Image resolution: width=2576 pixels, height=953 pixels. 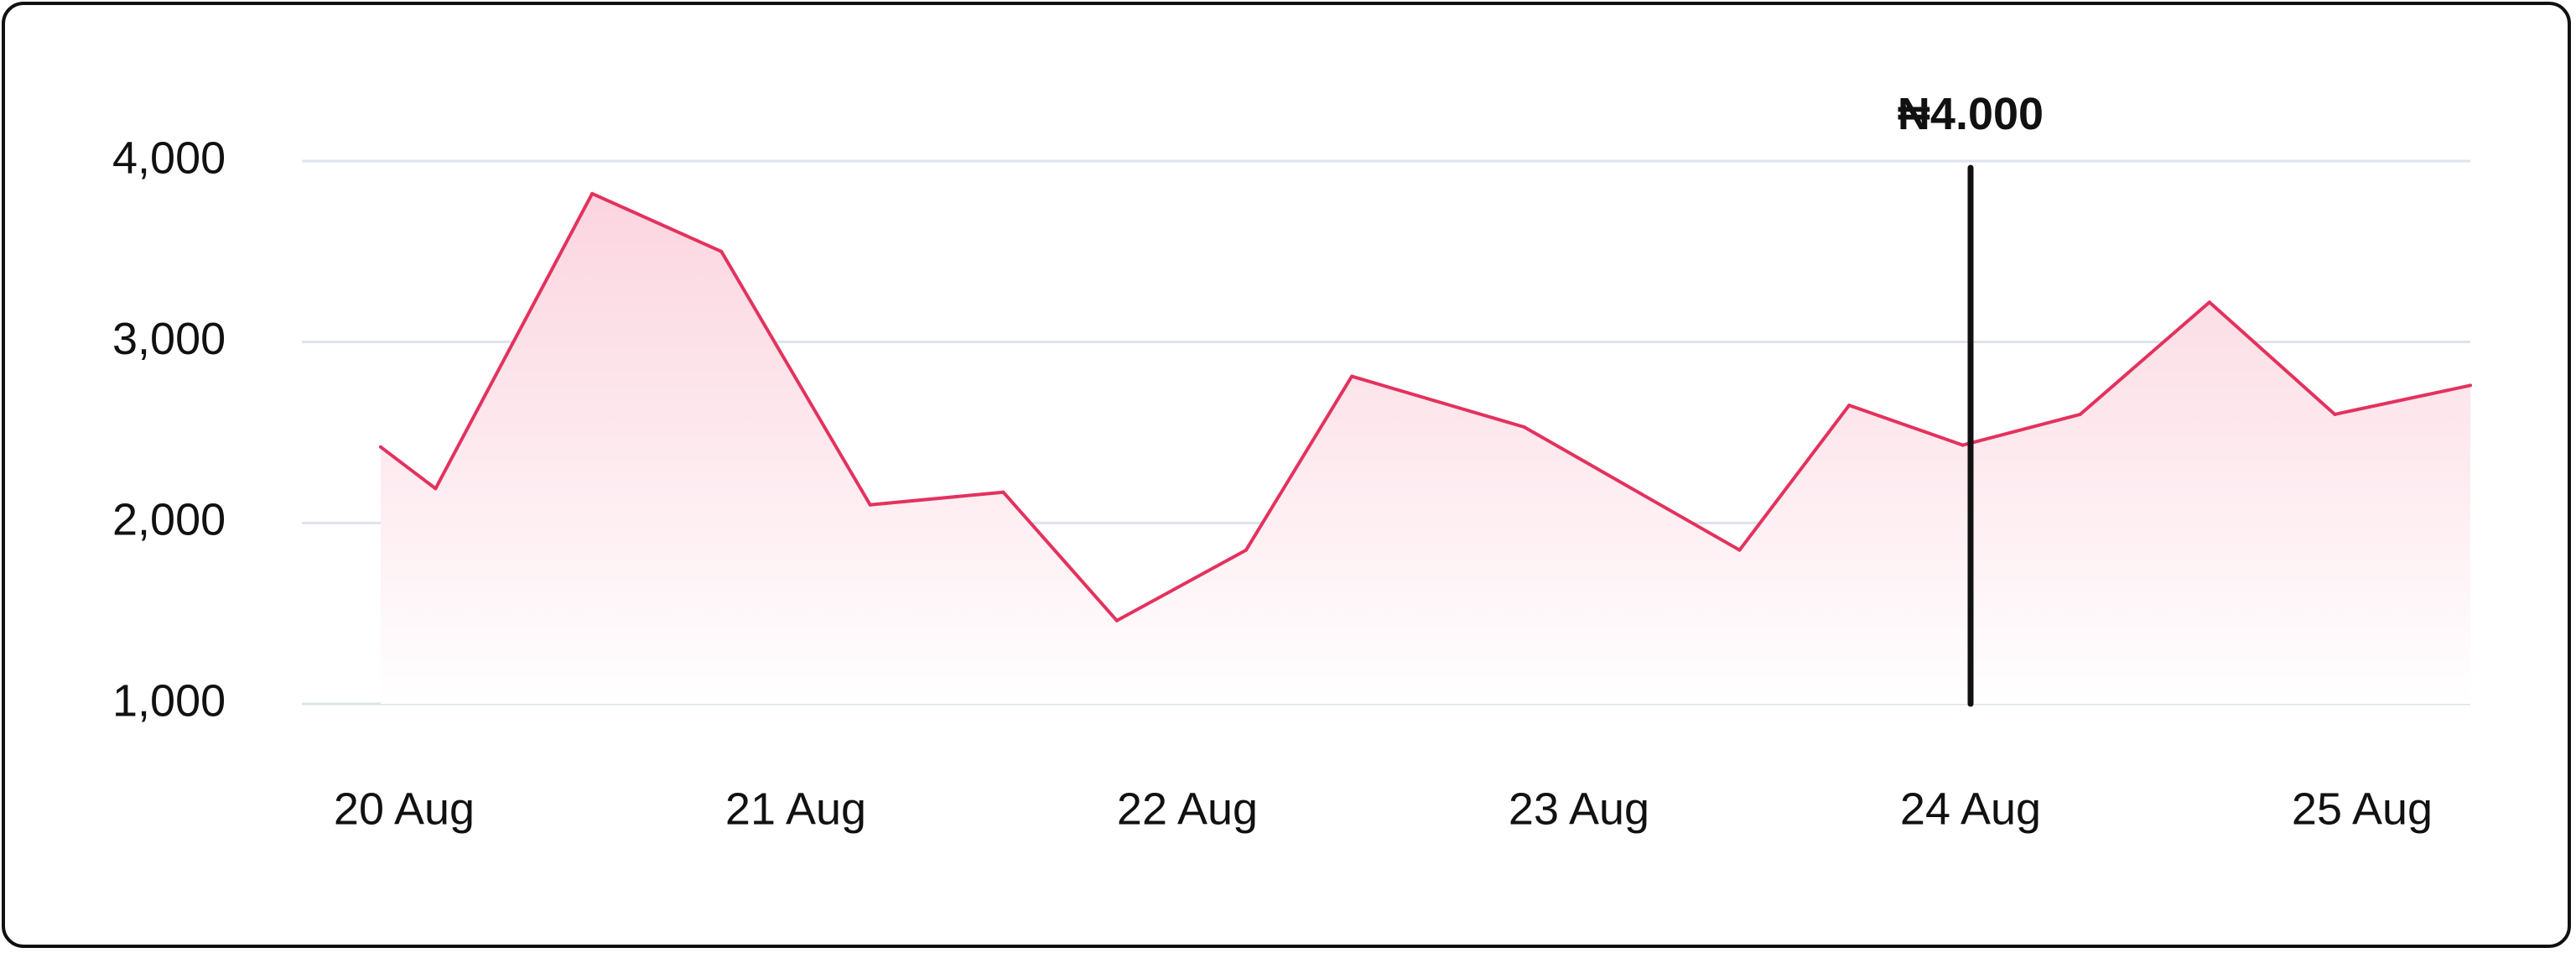 What do you see at coordinates (169, 700) in the screenshot?
I see `y-tick-label: 1,000` at bounding box center [169, 700].